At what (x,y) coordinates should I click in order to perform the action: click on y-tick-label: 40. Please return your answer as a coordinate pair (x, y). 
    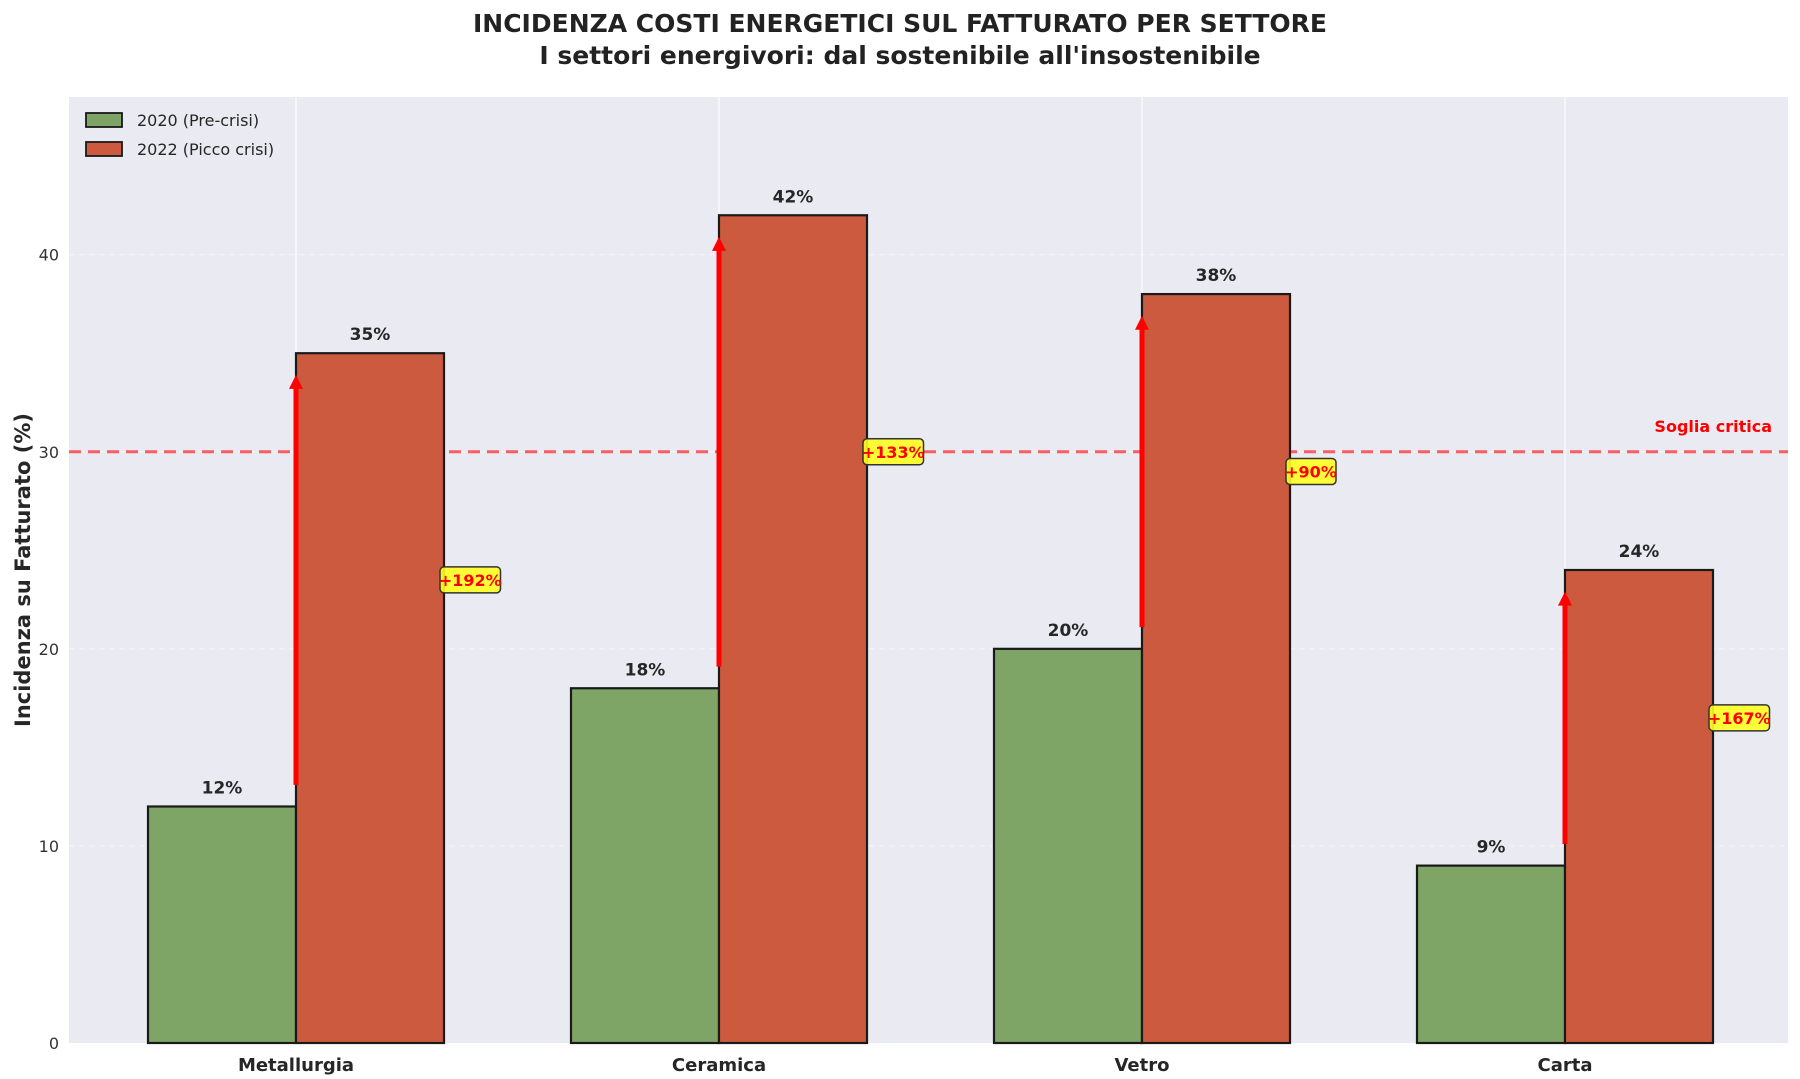
    Looking at the image, I should click on (49, 255).